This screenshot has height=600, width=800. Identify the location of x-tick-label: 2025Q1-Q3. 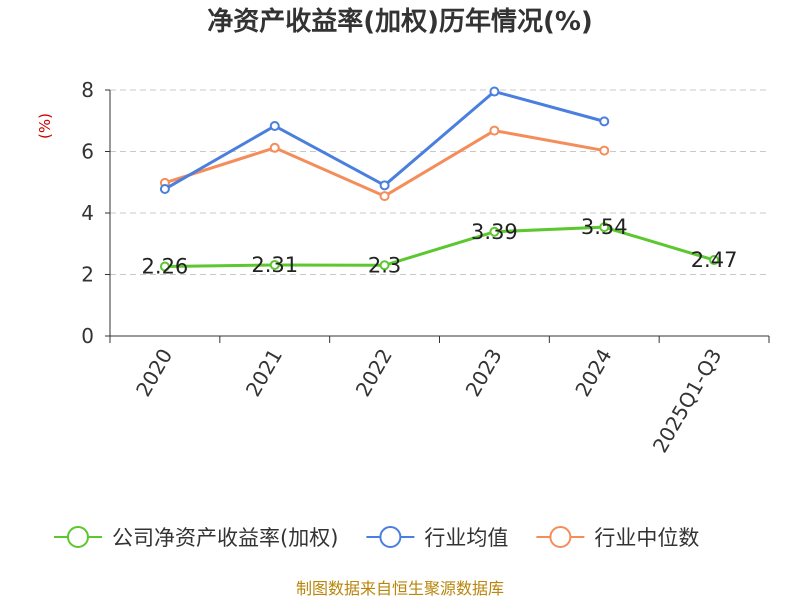
(687, 401).